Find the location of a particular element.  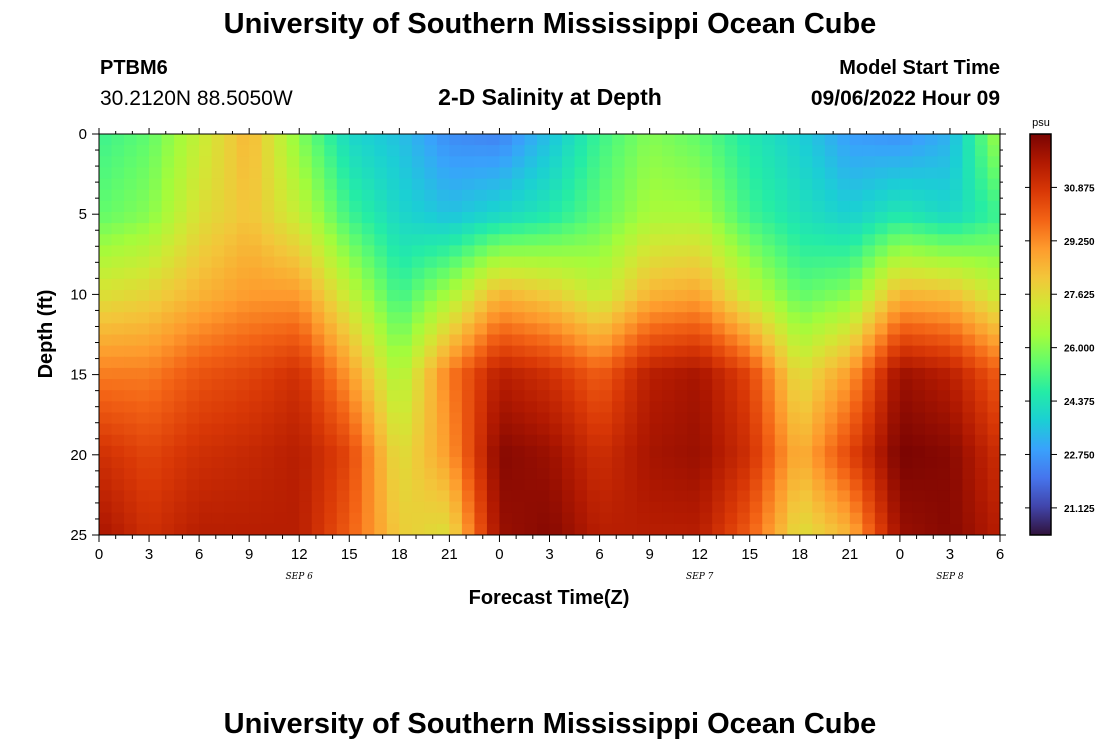

colorbar-tick-label: 30.875 is located at coordinates (1079, 188).